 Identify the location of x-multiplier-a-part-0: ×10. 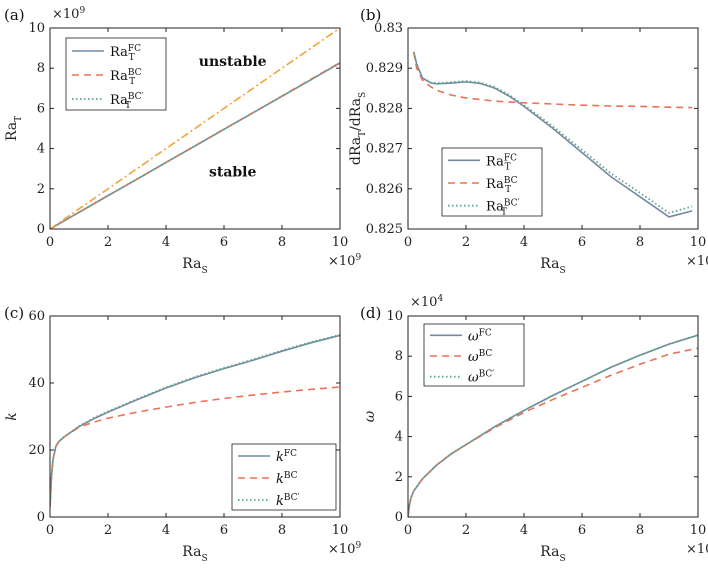
(341, 261).